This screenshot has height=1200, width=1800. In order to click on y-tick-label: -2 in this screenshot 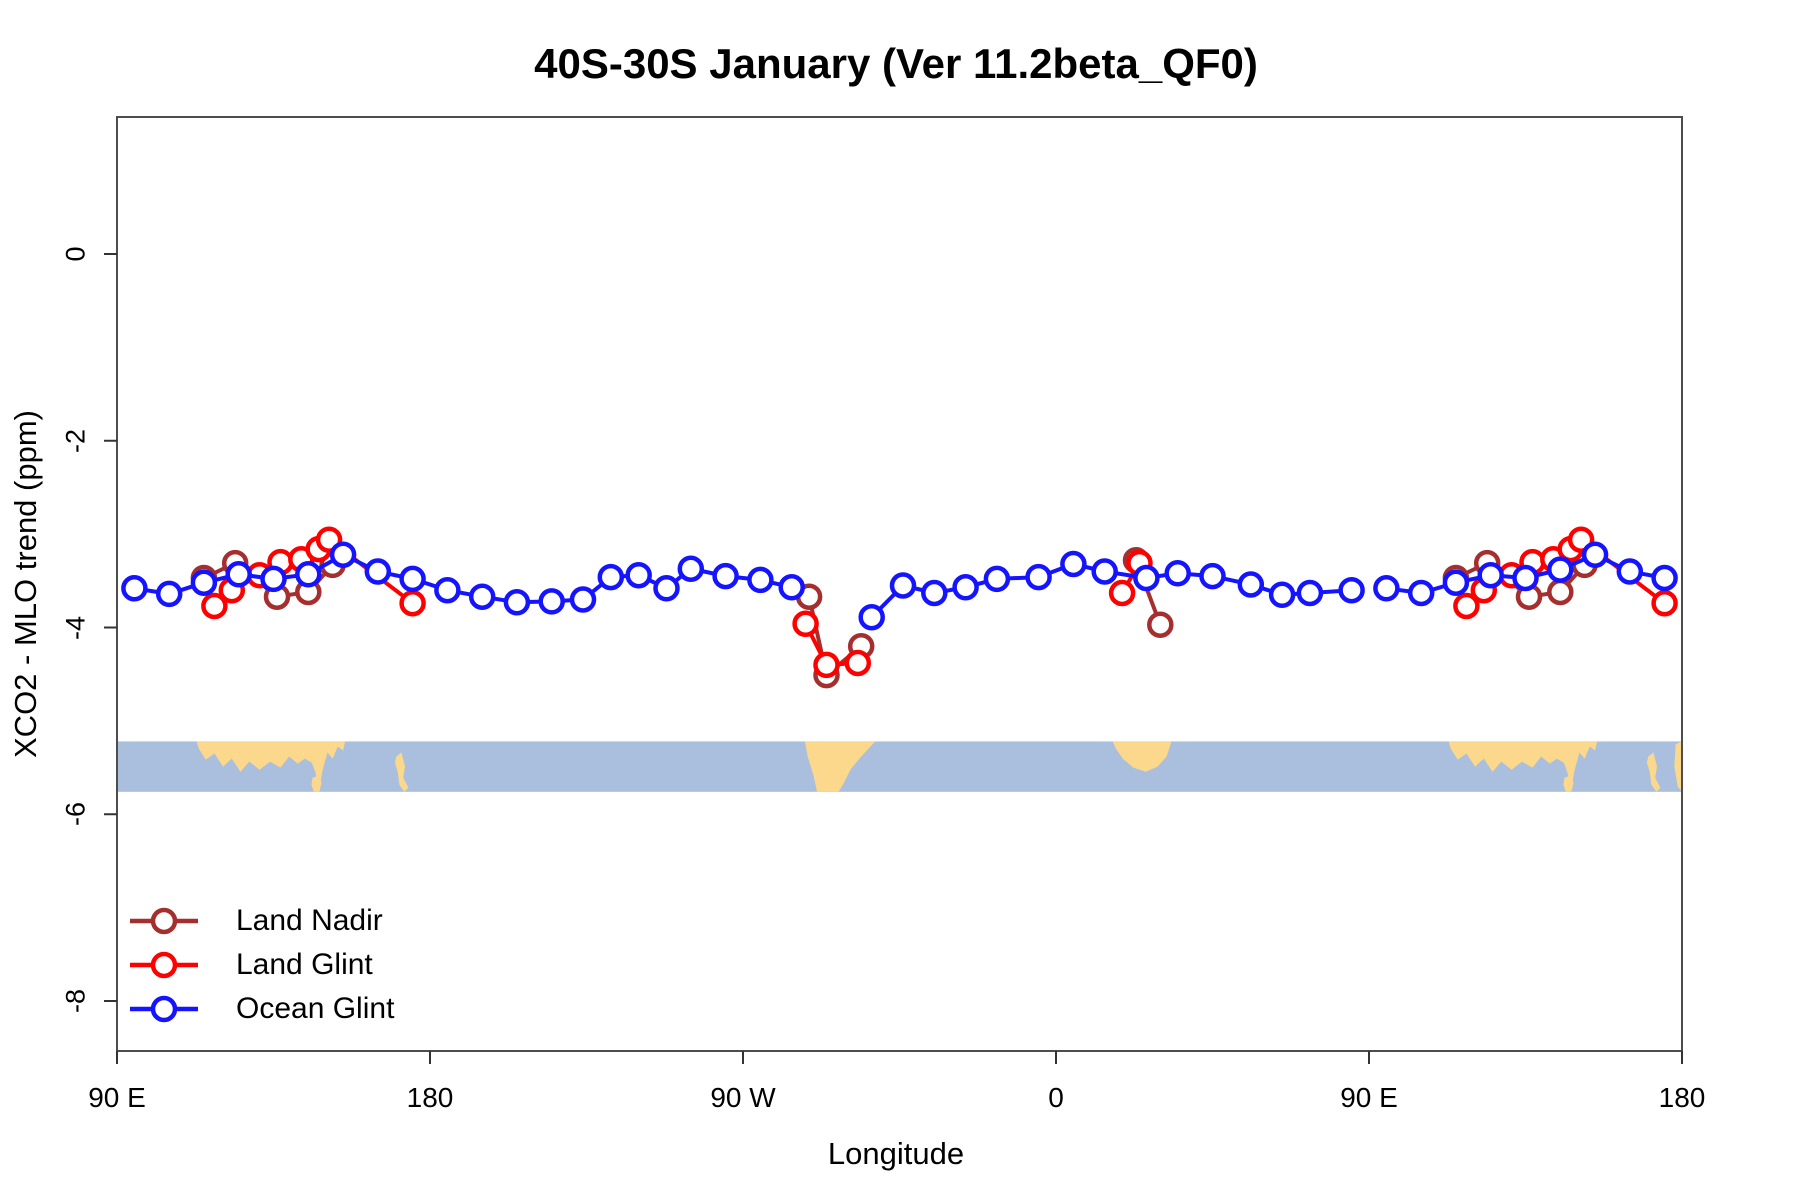, I will do `click(75, 440)`.